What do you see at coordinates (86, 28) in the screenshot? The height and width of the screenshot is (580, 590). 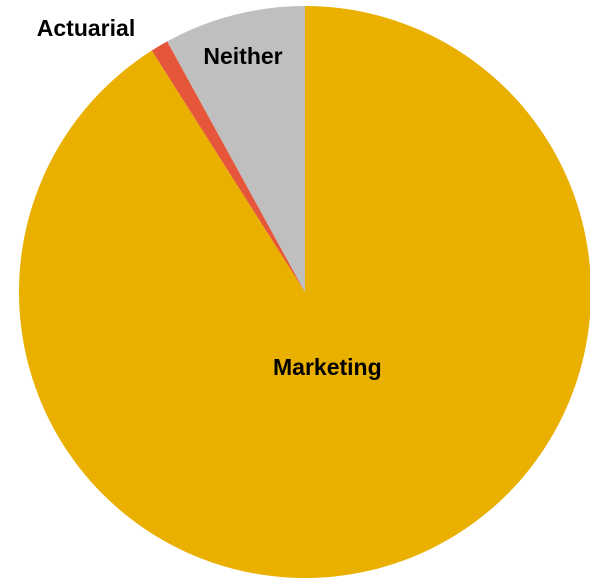 I see `slice-label: Actuarial` at bounding box center [86, 28].